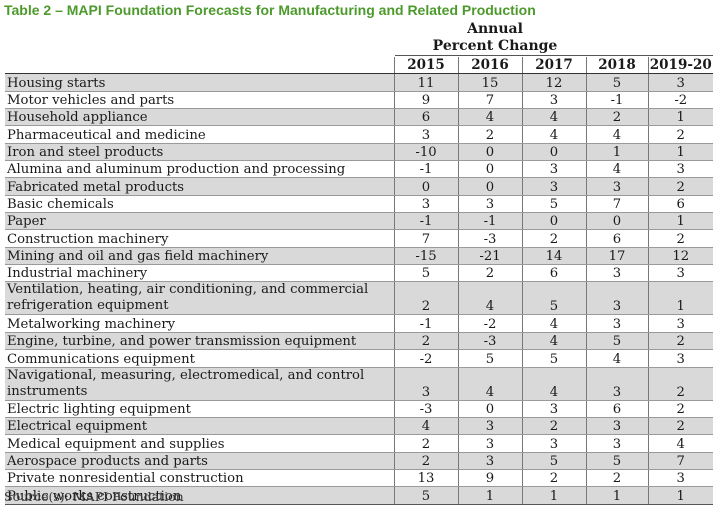  What do you see at coordinates (199, 478) in the screenshot?
I see `row-label: Private nonresidential construction` at bounding box center [199, 478].